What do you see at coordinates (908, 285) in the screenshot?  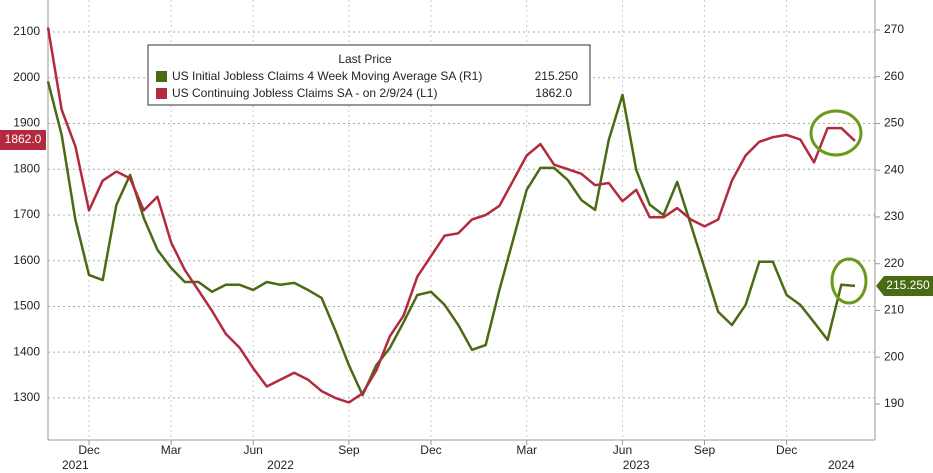 I see `last-value-label: 215.250` at bounding box center [908, 285].